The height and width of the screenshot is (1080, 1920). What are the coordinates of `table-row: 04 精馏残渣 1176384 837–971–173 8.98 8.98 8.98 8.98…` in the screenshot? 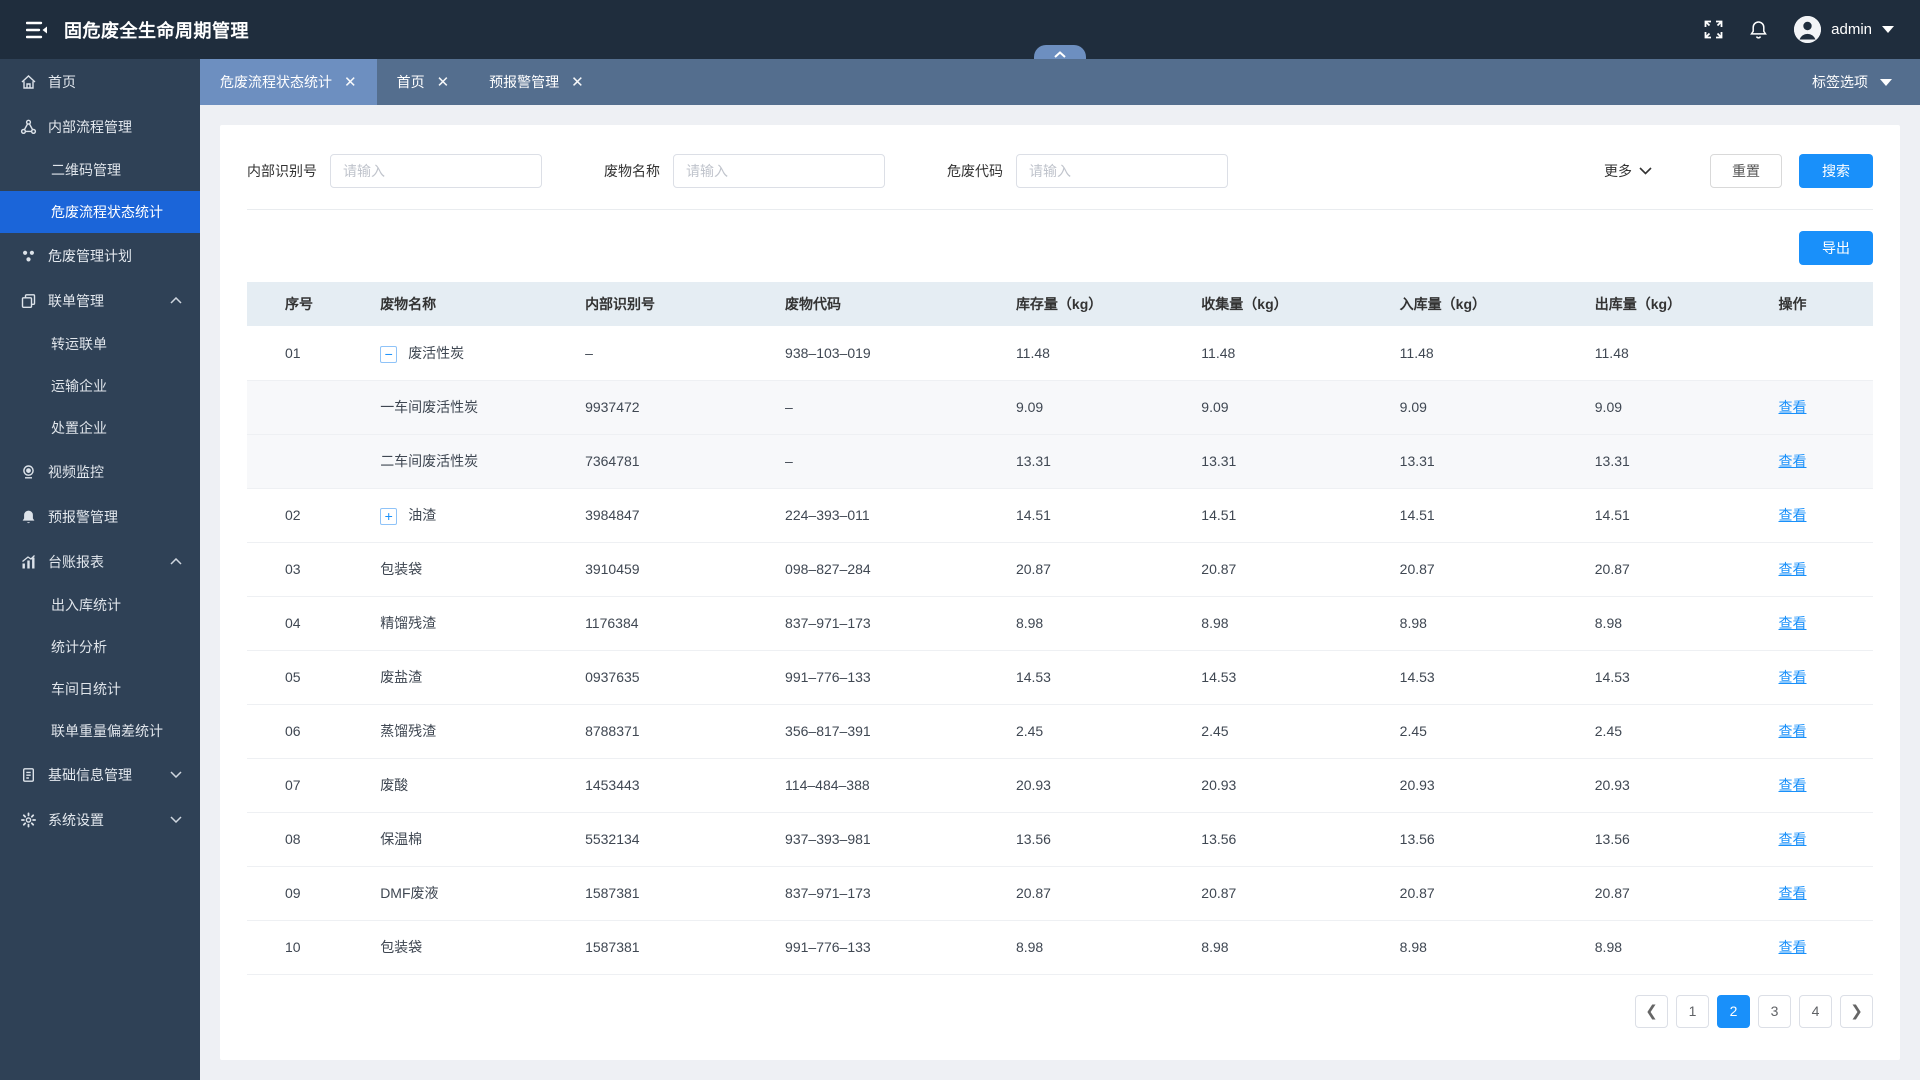 It's located at (1060, 623).